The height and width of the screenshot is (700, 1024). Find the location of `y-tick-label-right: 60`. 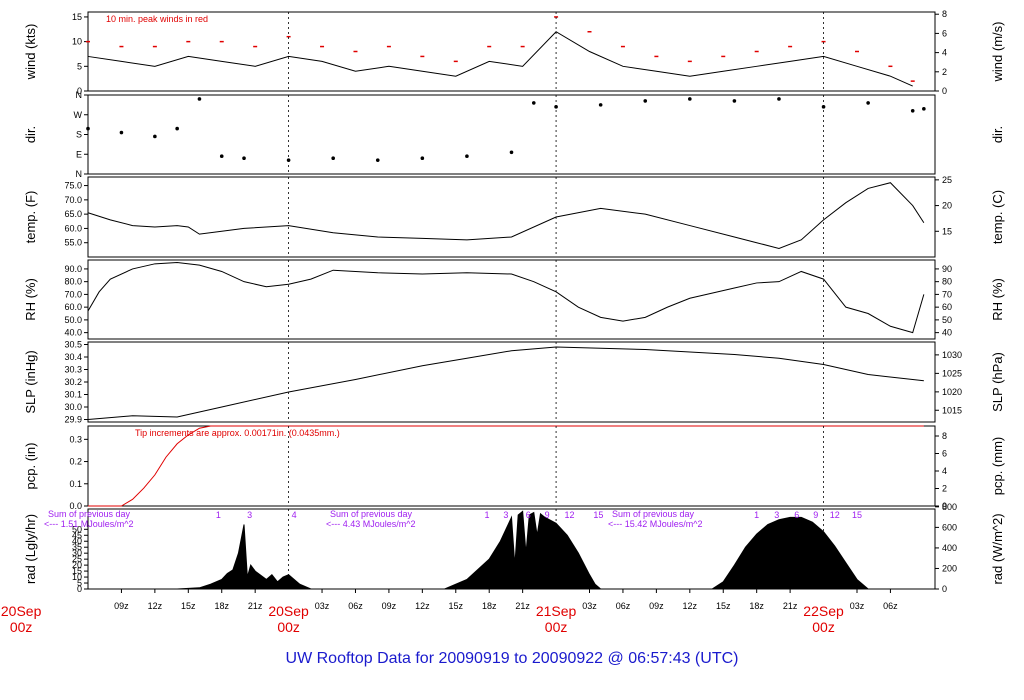

y-tick-label-right: 60 is located at coordinates (947, 307).